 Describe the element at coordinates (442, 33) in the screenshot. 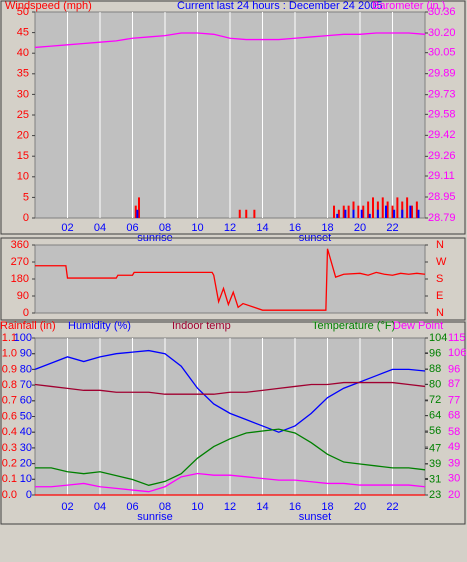

I see `y-tick-label: 30.20` at that location.